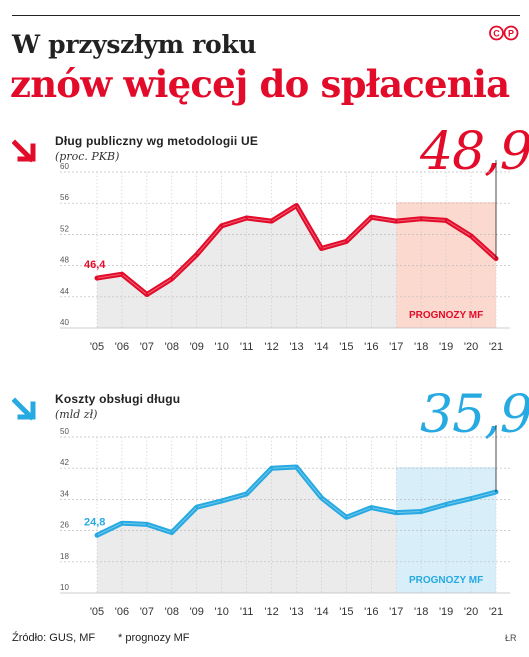  I want to click on chart2-xtick-label: '10, so click(222, 612).